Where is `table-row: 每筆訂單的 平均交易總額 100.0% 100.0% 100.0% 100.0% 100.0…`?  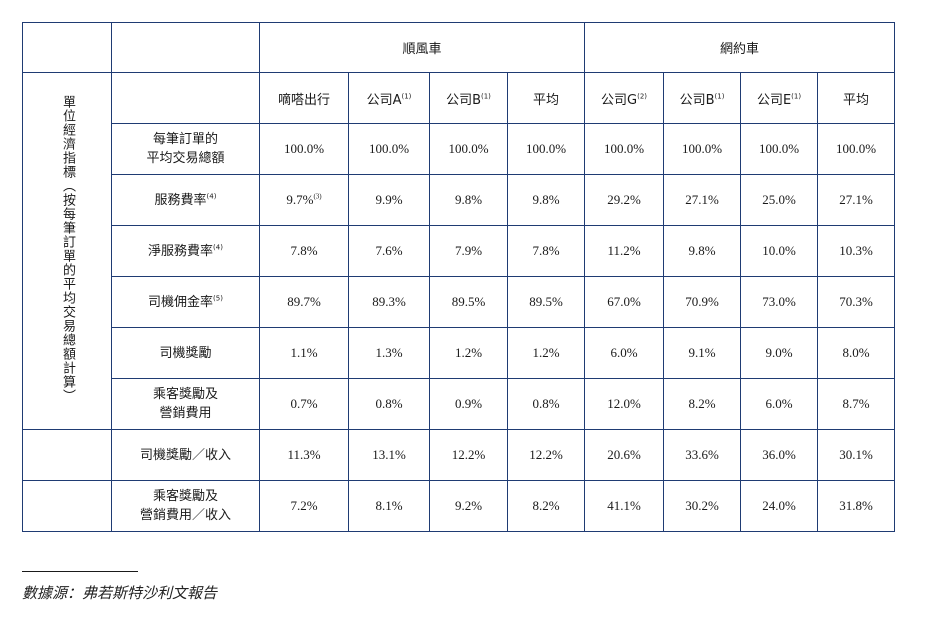 table-row: 每筆訂單的 平均交易總額 100.0% 100.0% 100.0% 100.0% 100.0… is located at coordinates (459, 149).